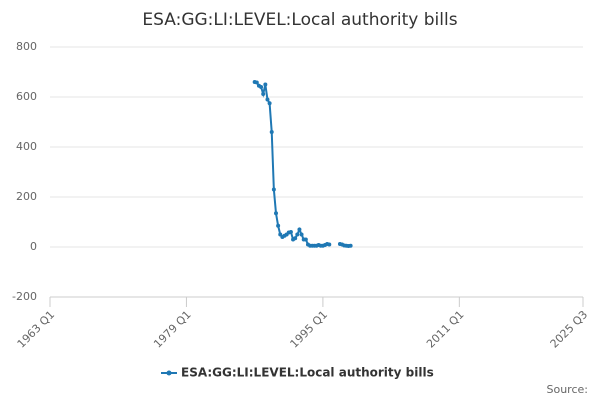 This screenshot has height=400, width=600. What do you see at coordinates (33, 246) in the screenshot?
I see `y-tick-label: 0` at bounding box center [33, 246].